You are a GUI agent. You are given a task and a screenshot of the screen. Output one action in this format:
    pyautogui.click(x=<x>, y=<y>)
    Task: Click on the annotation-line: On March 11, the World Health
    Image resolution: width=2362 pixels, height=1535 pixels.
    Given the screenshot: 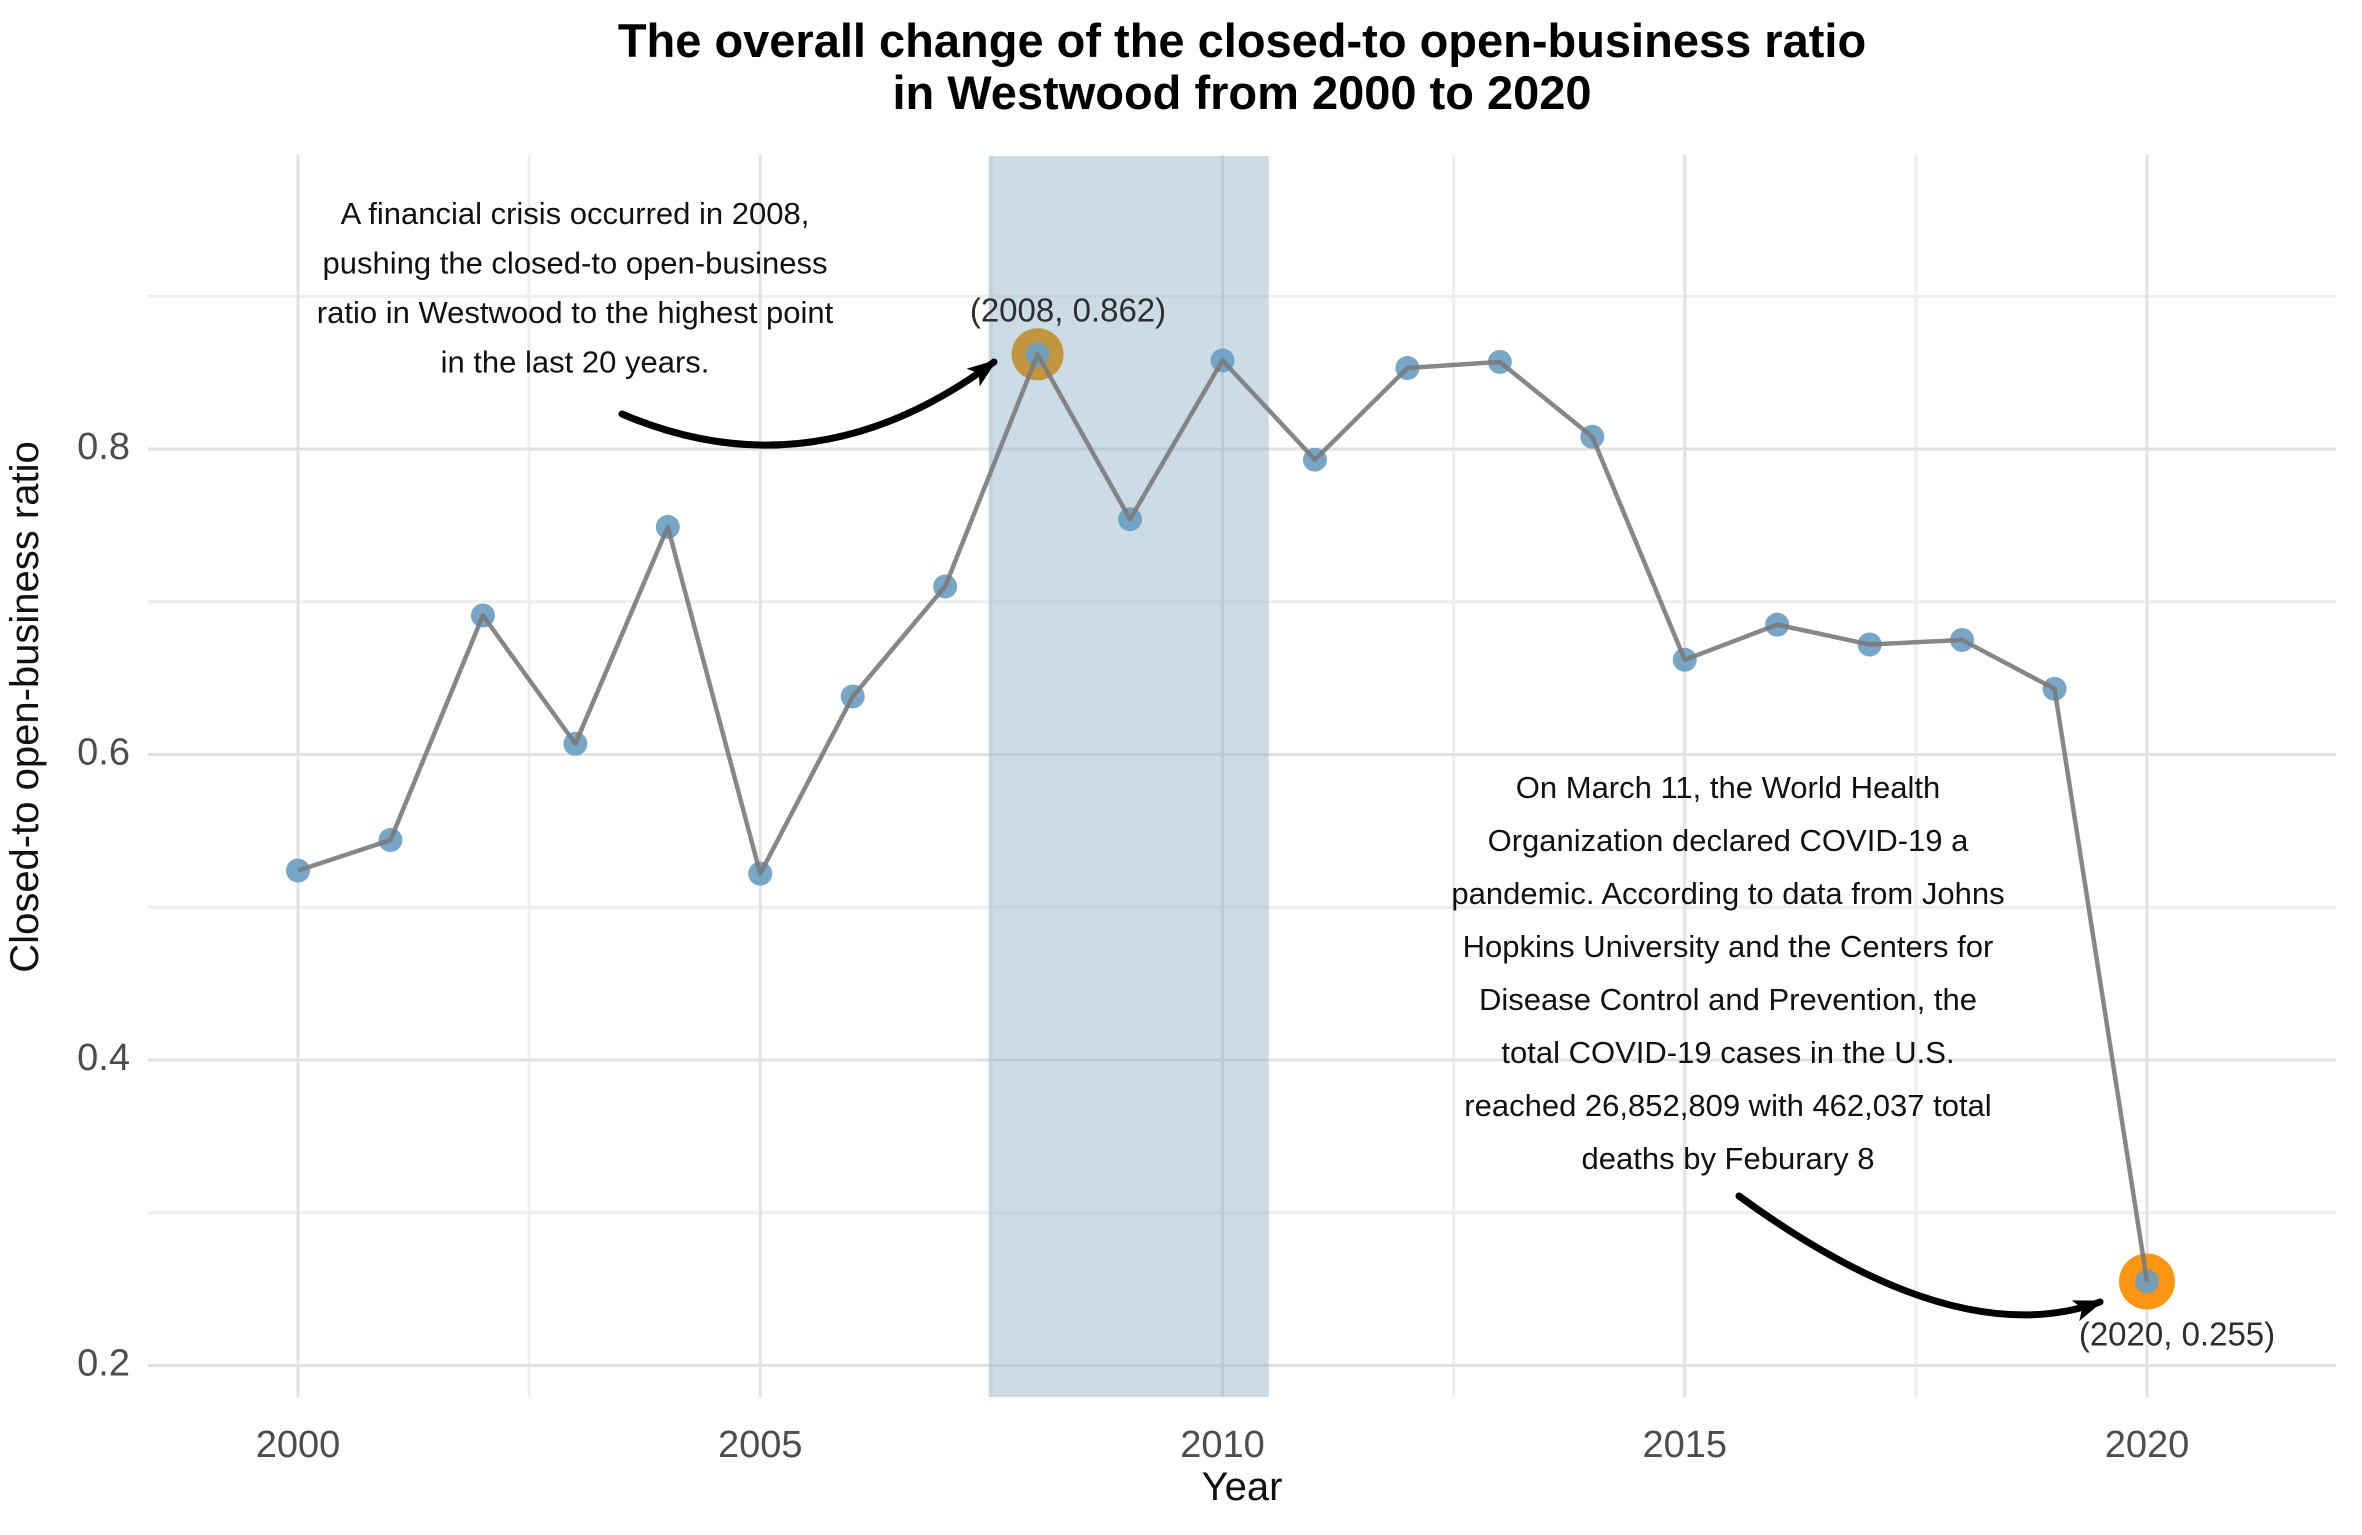 What is the action you would take?
    pyautogui.click(x=1728, y=787)
    